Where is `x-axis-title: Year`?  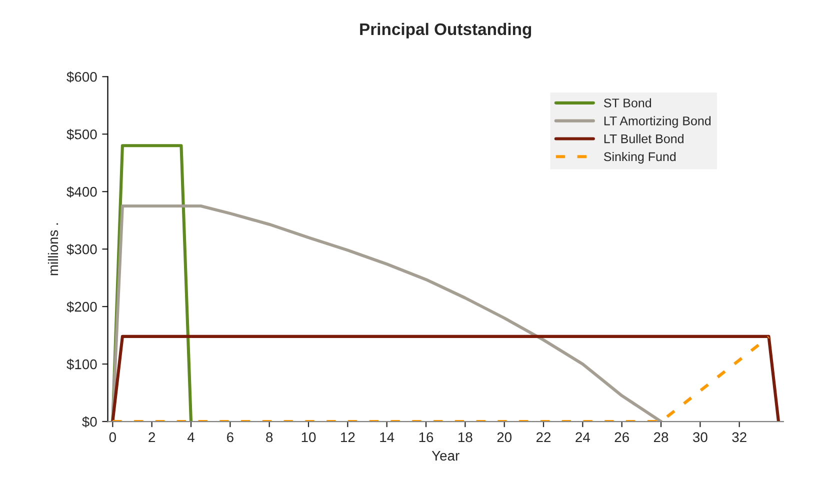
x-axis-title: Year is located at coordinates (446, 455).